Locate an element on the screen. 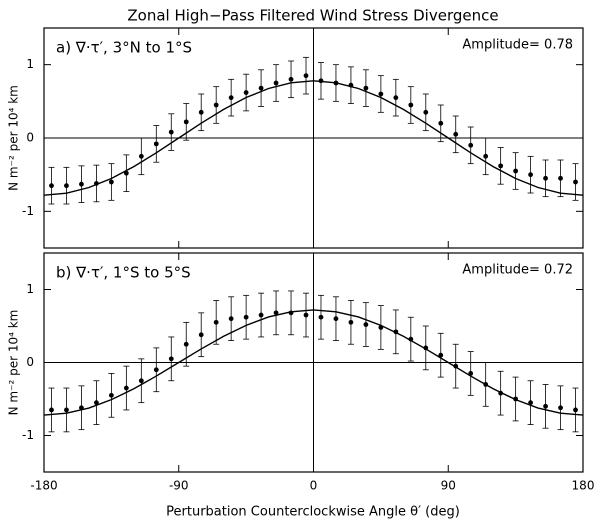 This screenshot has height=525, width=602. amplitude-annotation: Amplitude= 0.72 is located at coordinates (517, 270).